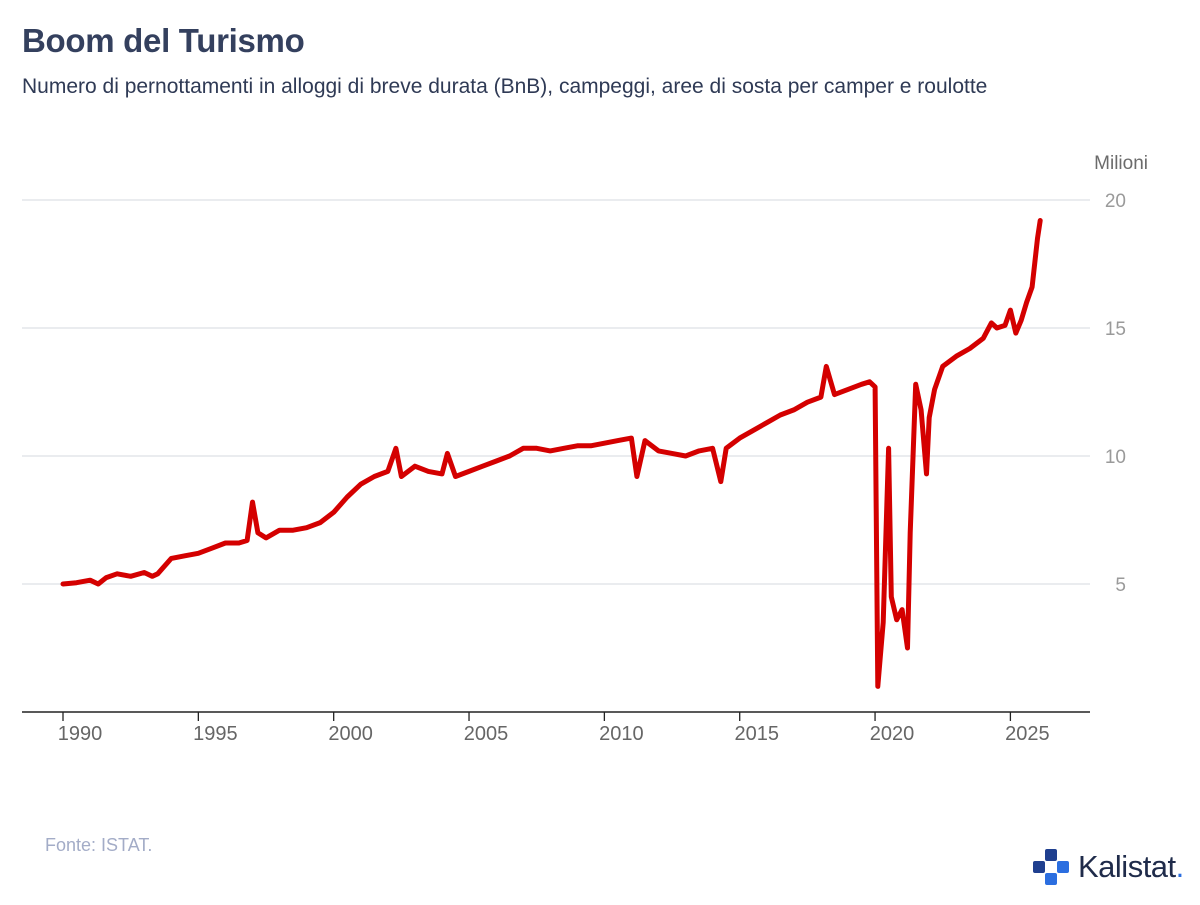 This screenshot has height=905, width=1200. What do you see at coordinates (756, 734) in the screenshot?
I see `x-tick-label: 2015` at bounding box center [756, 734].